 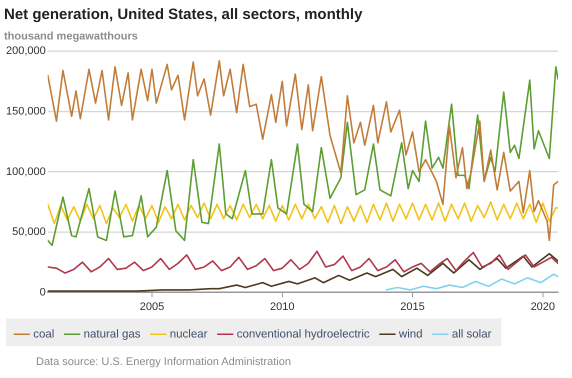 What do you see at coordinates (189, 334) in the screenshot?
I see `legend-label: nuclear` at bounding box center [189, 334].